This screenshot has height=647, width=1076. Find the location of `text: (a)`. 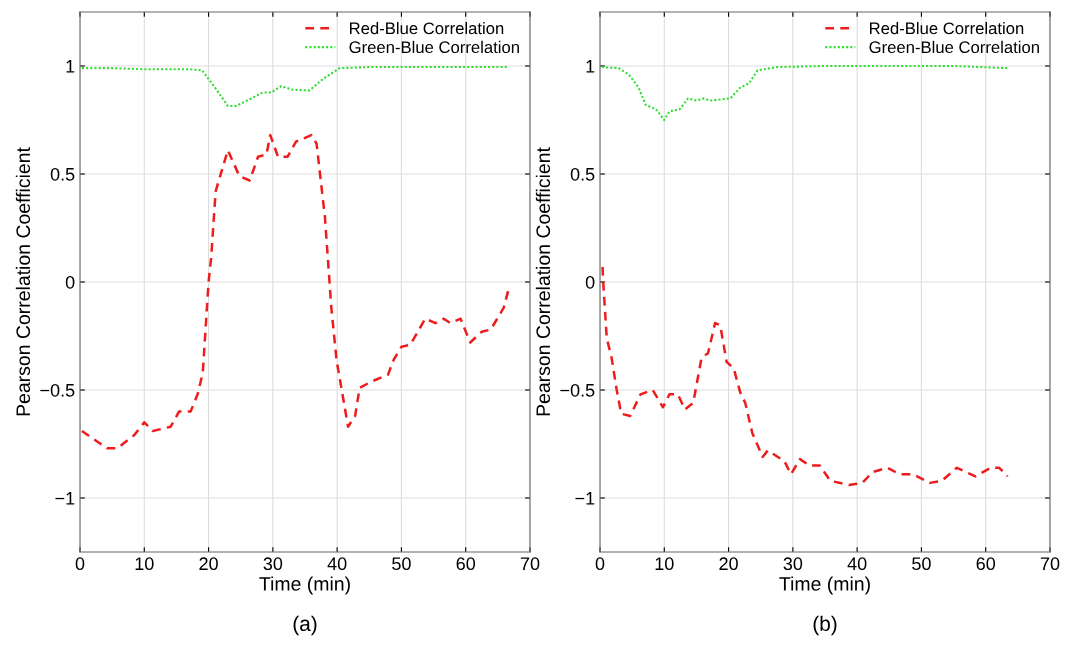

text: (a) is located at coordinates (305, 625).